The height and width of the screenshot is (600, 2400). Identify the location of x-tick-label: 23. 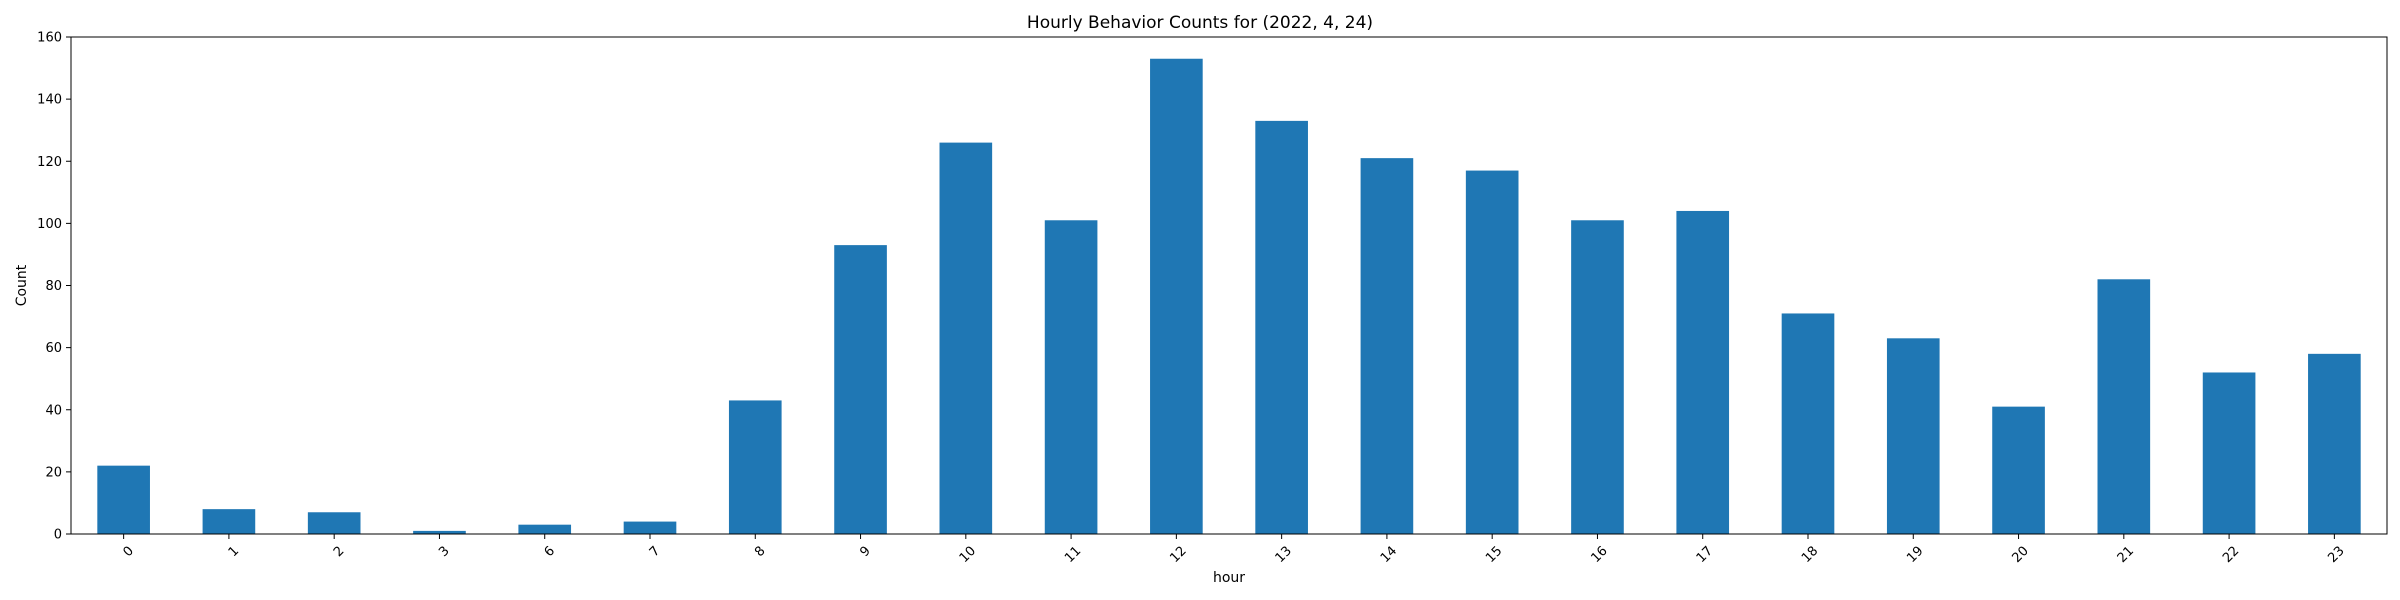
(2336, 555).